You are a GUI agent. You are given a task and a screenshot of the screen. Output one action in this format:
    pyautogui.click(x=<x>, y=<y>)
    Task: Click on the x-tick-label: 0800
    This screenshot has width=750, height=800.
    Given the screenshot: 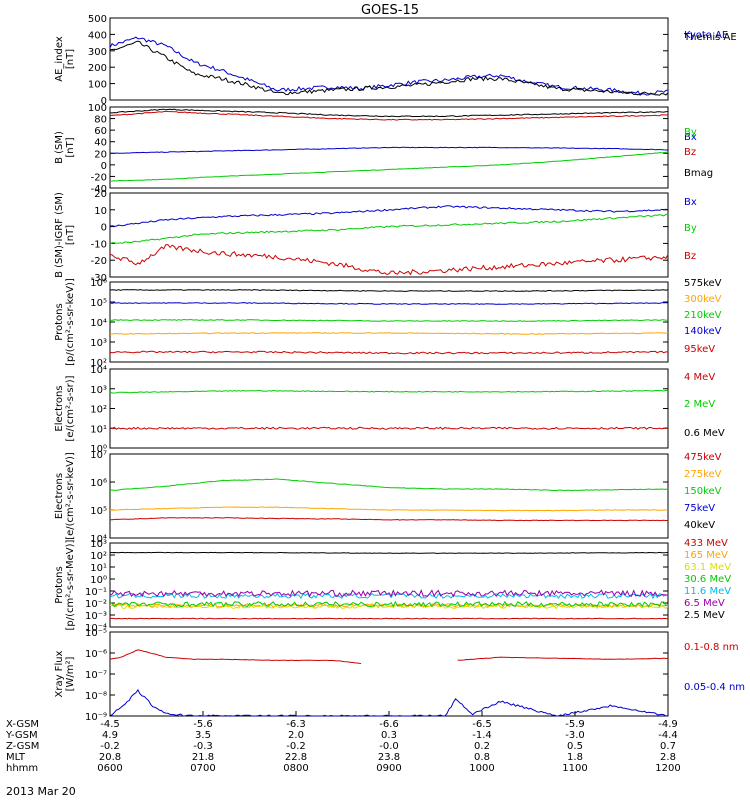 What is the action you would take?
    pyautogui.click(x=295, y=768)
    